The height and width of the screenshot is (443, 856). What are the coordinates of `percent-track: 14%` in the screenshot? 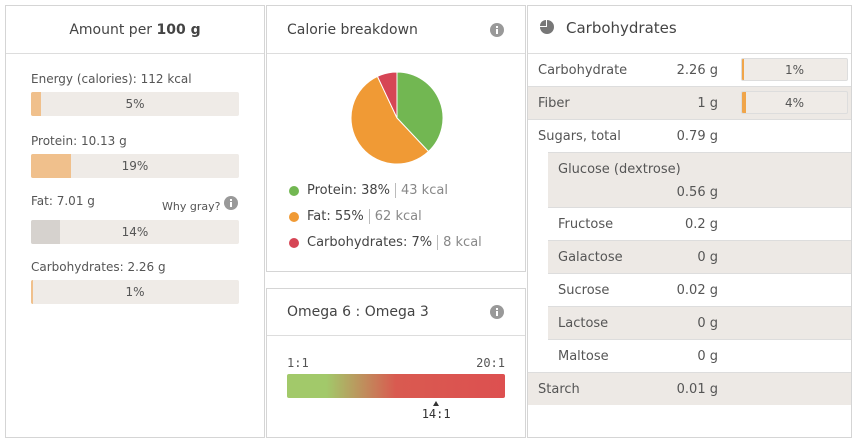 It's located at (135, 232).